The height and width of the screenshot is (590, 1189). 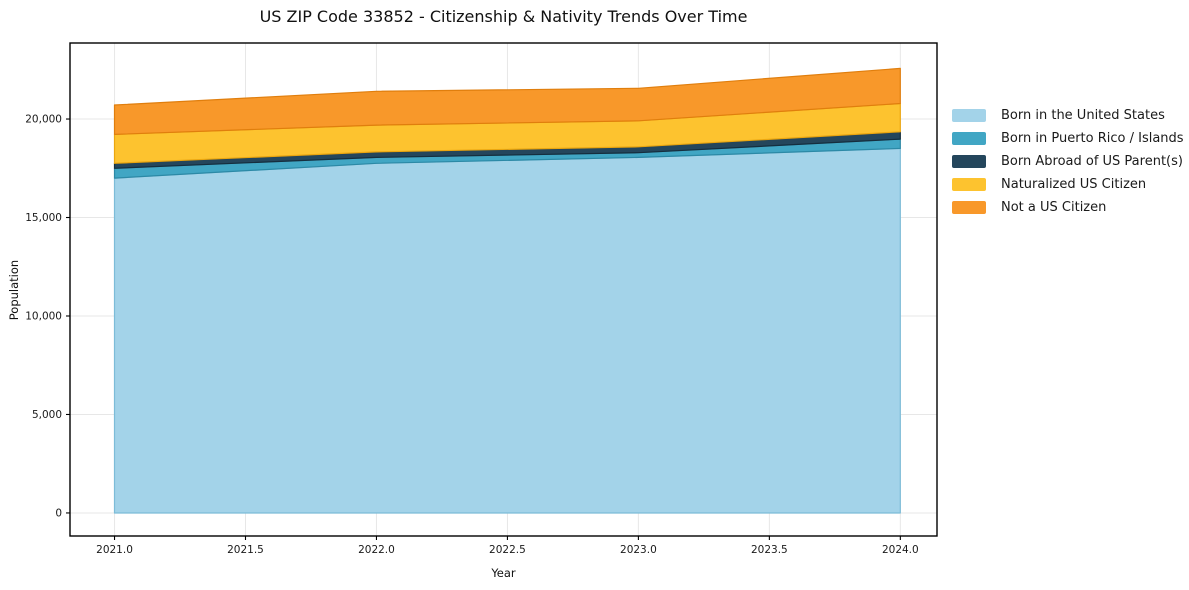 I want to click on legend-item: Naturalized US Citizen, so click(x=1069, y=184).